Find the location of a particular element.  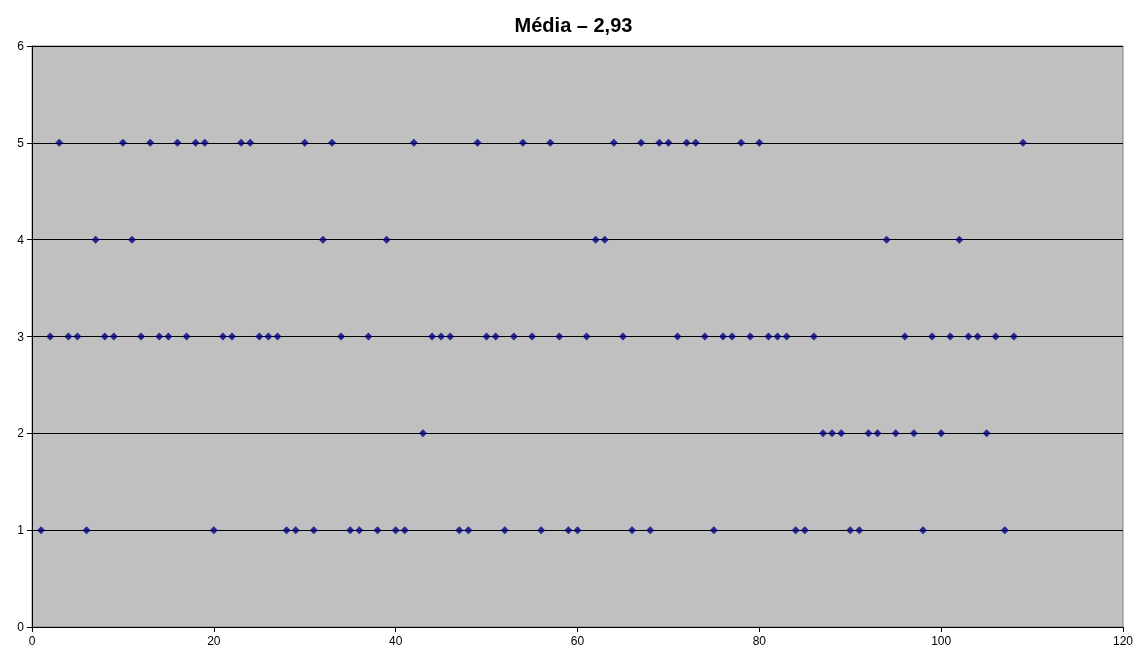

x-tick-label: 60 is located at coordinates (577, 641).